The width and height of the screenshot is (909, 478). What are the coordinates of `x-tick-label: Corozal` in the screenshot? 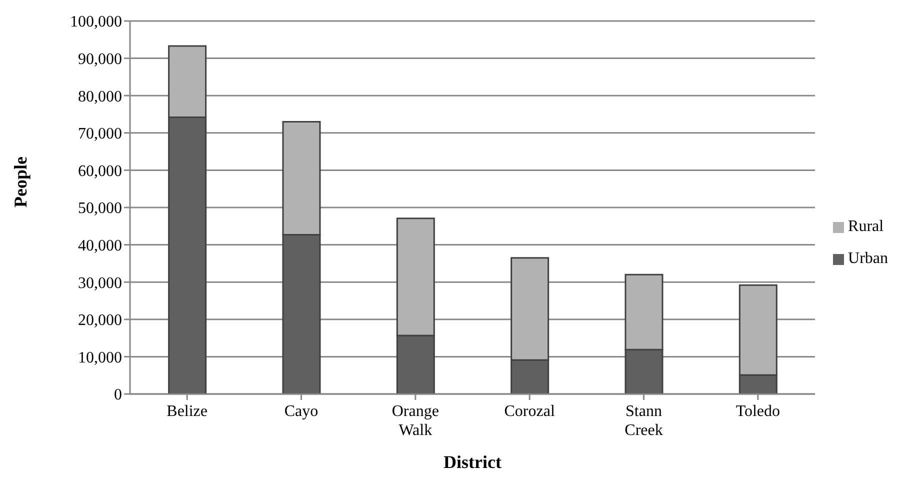 It's located at (530, 411).